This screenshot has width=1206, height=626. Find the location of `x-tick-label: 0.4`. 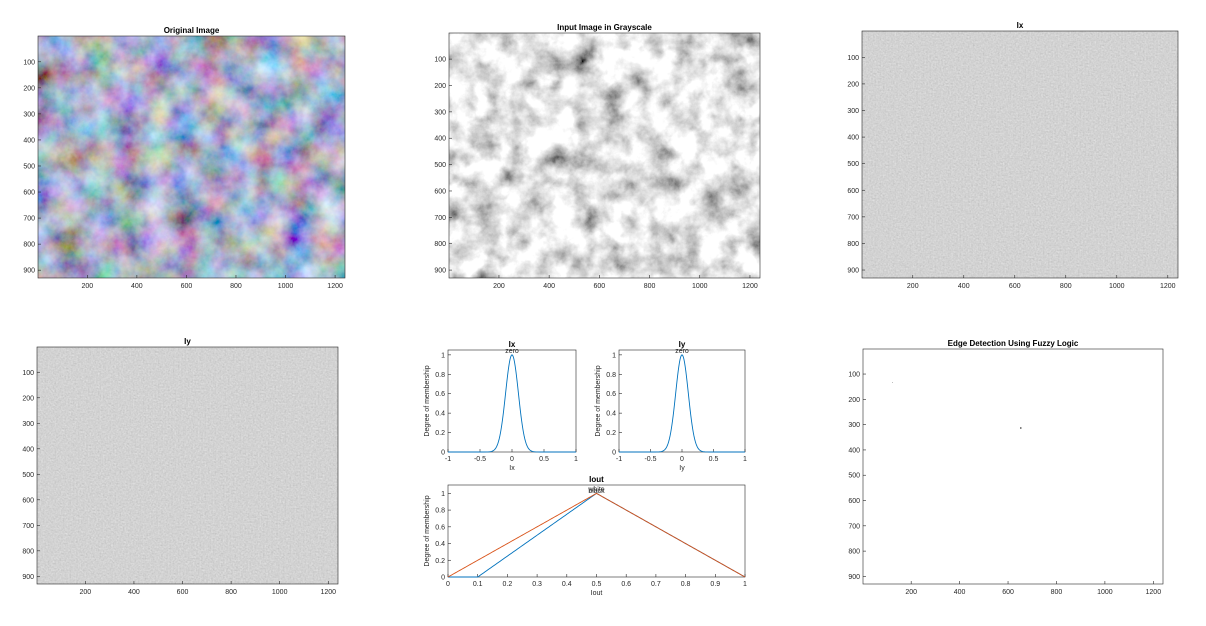

x-tick-label: 0.4 is located at coordinates (567, 584).